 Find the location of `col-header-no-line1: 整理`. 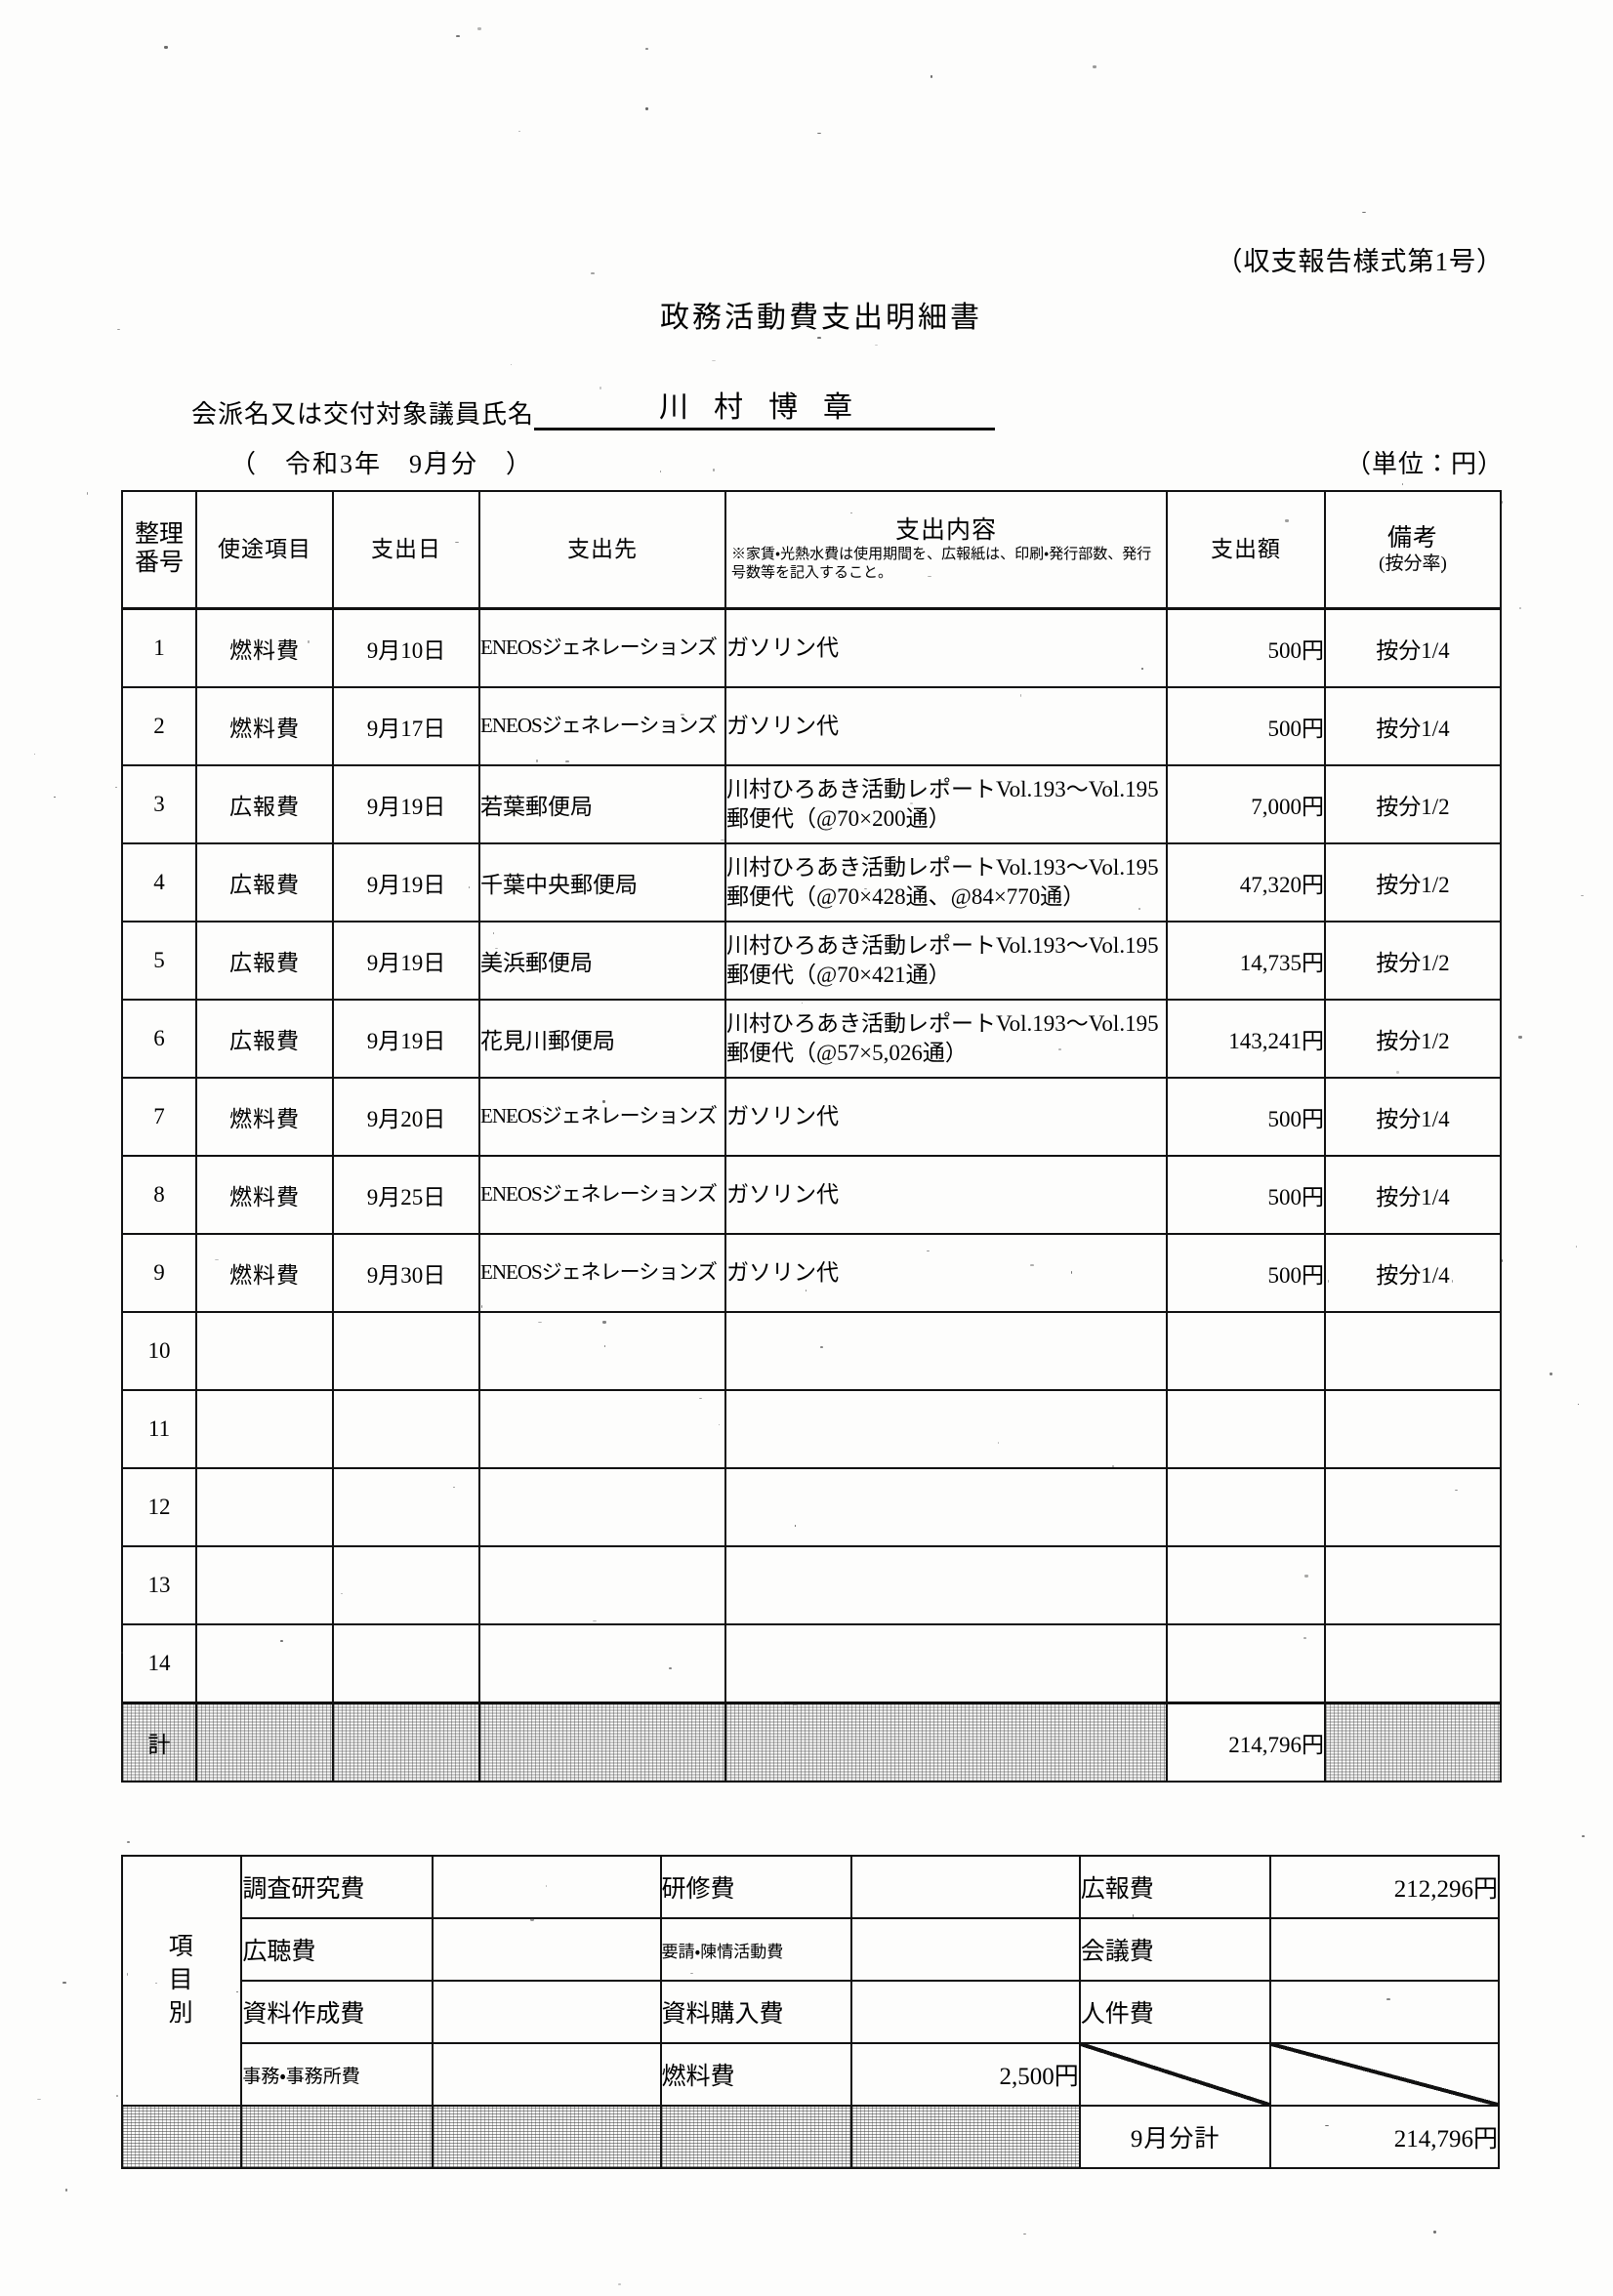

col-header-no-line1: 整理 is located at coordinates (159, 535).